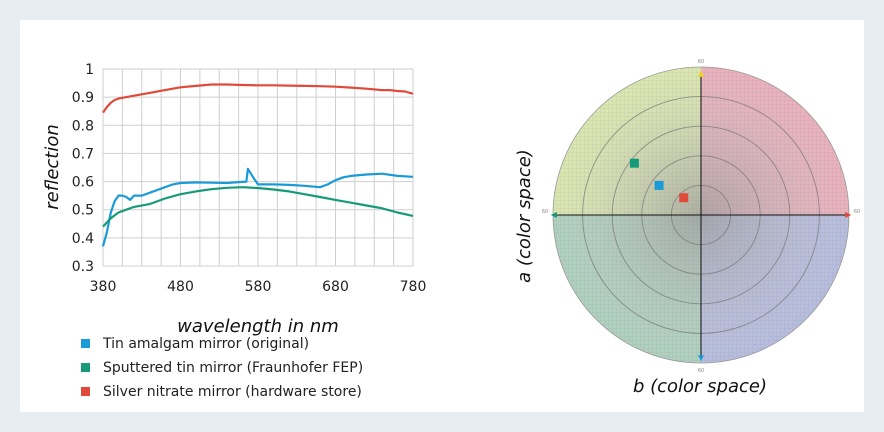 This screenshot has height=432, width=884. Describe the element at coordinates (83, 168) in the screenshot. I see `y-tick-labels: 0.3 0.4 0.5 0.6 0.7 0.8 0.9 1` at that location.